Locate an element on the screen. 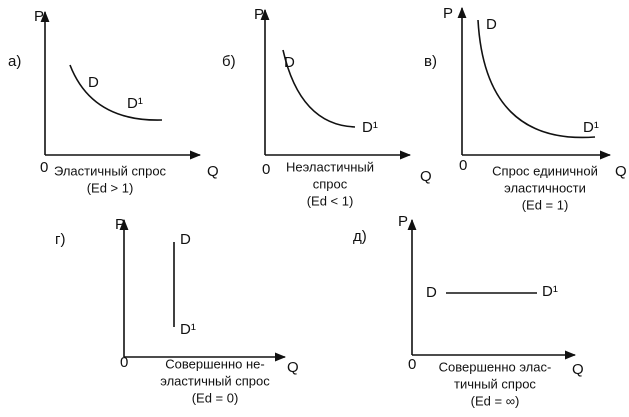 This screenshot has height=417, width=629. caption: эластичный спрос is located at coordinates (215, 380).